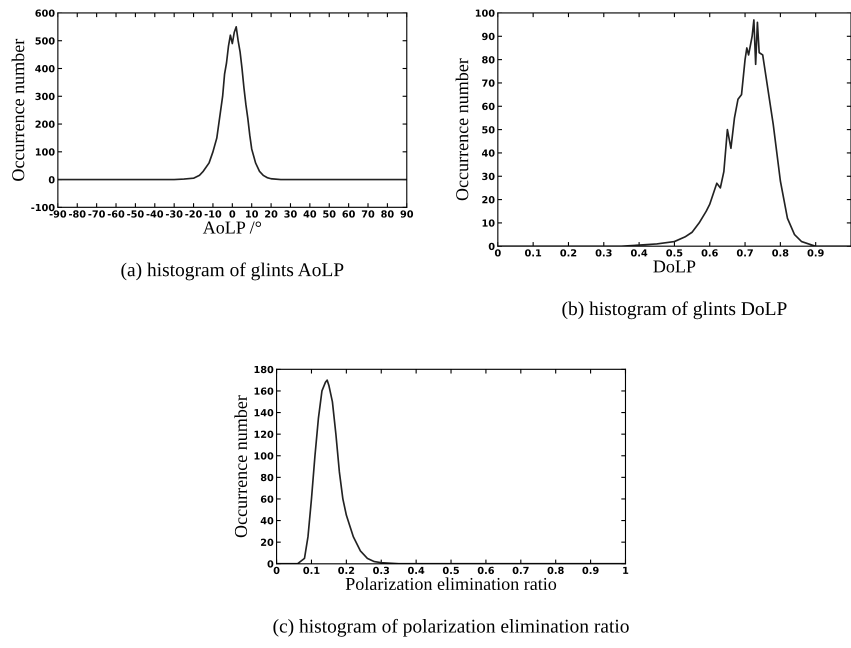 The height and width of the screenshot is (648, 851). What do you see at coordinates (155, 214) in the screenshot?
I see `x-tick-label: -40` at bounding box center [155, 214].